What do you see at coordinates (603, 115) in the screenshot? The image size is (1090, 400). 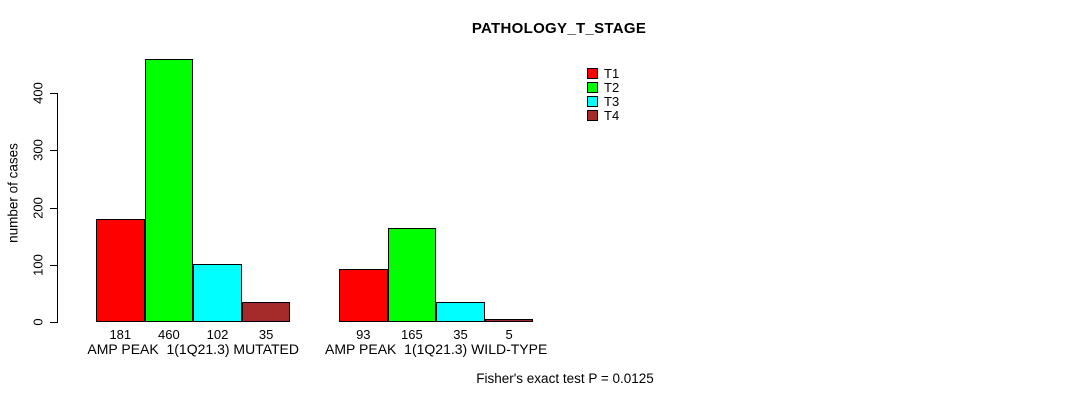 I see `legend-item-t4: T4` at bounding box center [603, 115].